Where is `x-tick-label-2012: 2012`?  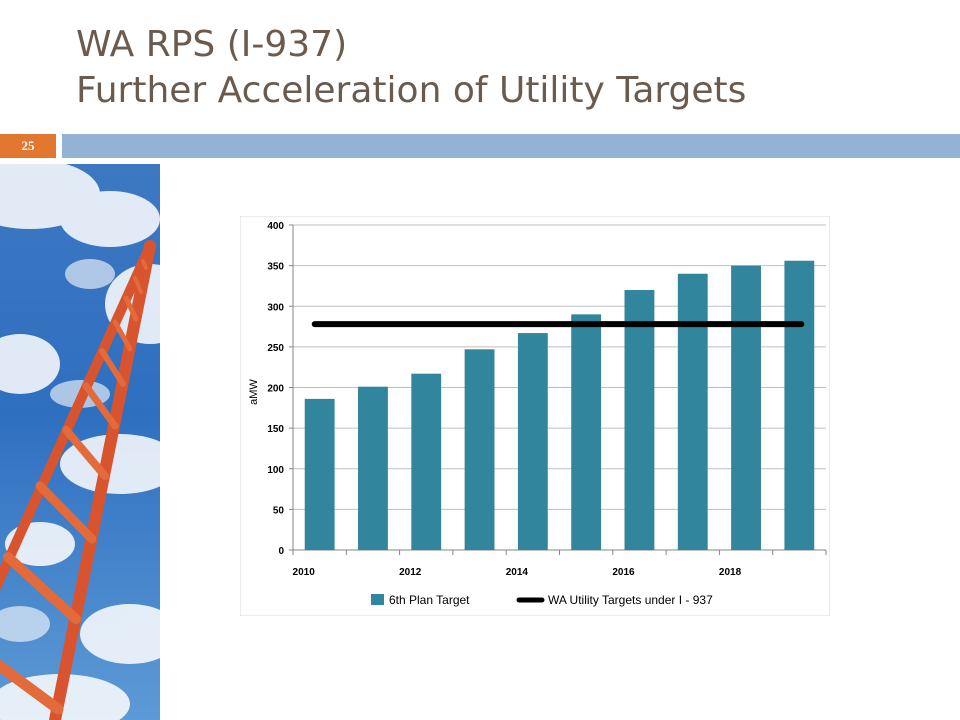 x-tick-label-2012: 2012 is located at coordinates (410, 572).